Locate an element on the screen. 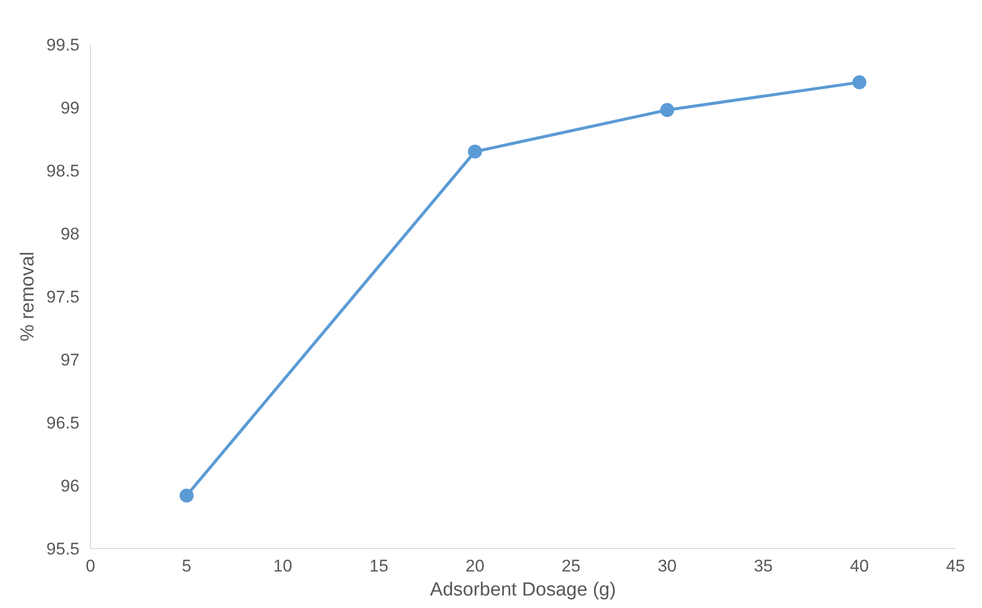 Image resolution: width=982 pixels, height=608 pixels. y-tick-label: 97 is located at coordinates (70, 360).